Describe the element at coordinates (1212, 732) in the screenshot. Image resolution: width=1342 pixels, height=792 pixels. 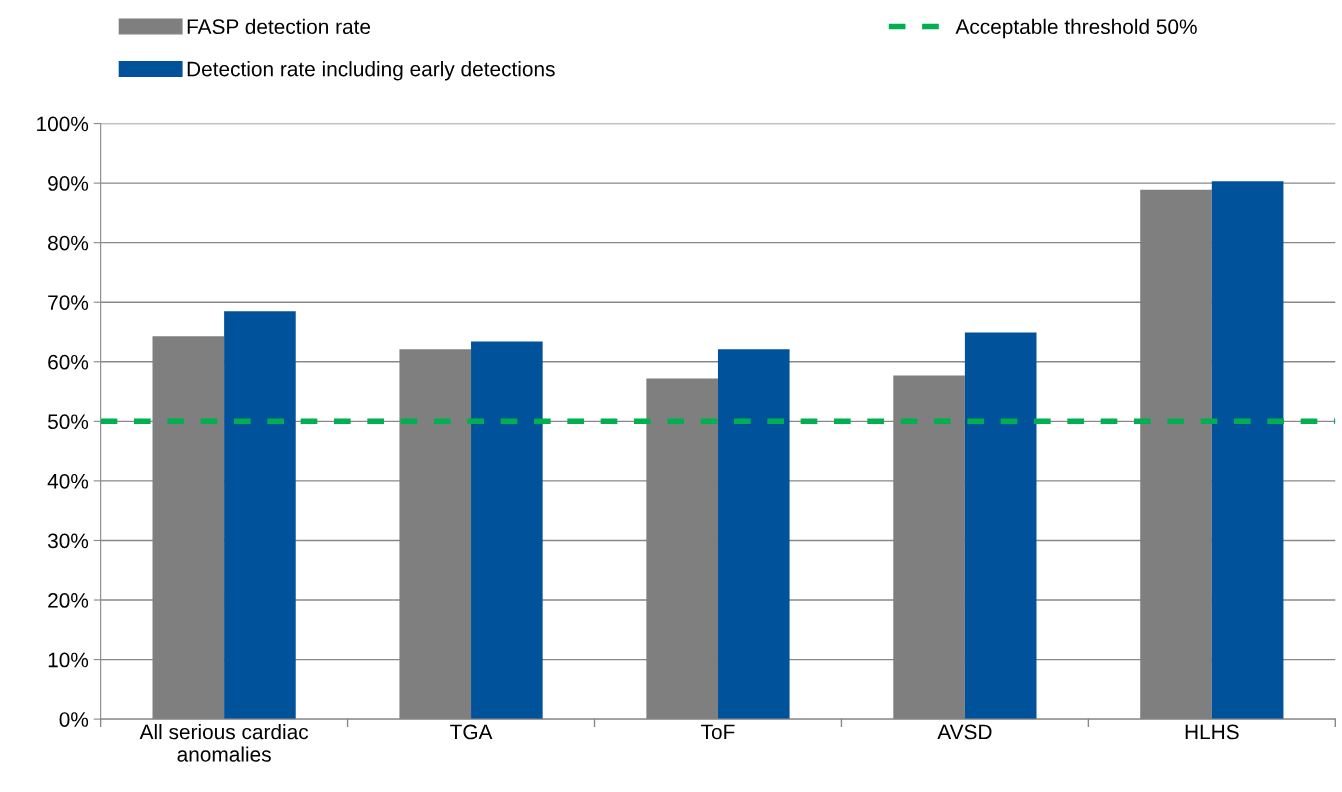
I see `x-tick-label: HLHS` at that location.